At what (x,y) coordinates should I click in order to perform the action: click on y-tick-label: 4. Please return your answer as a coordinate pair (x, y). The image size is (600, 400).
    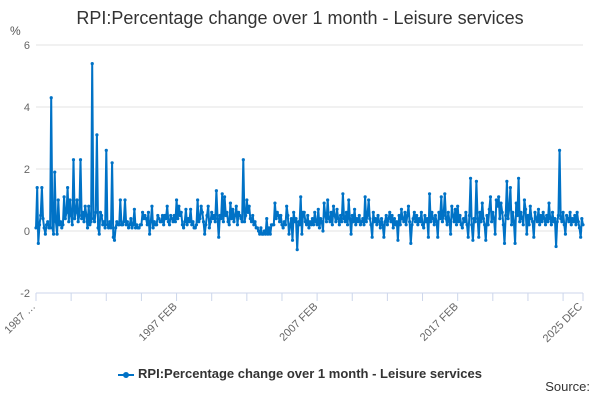
    Looking at the image, I should click on (27, 108).